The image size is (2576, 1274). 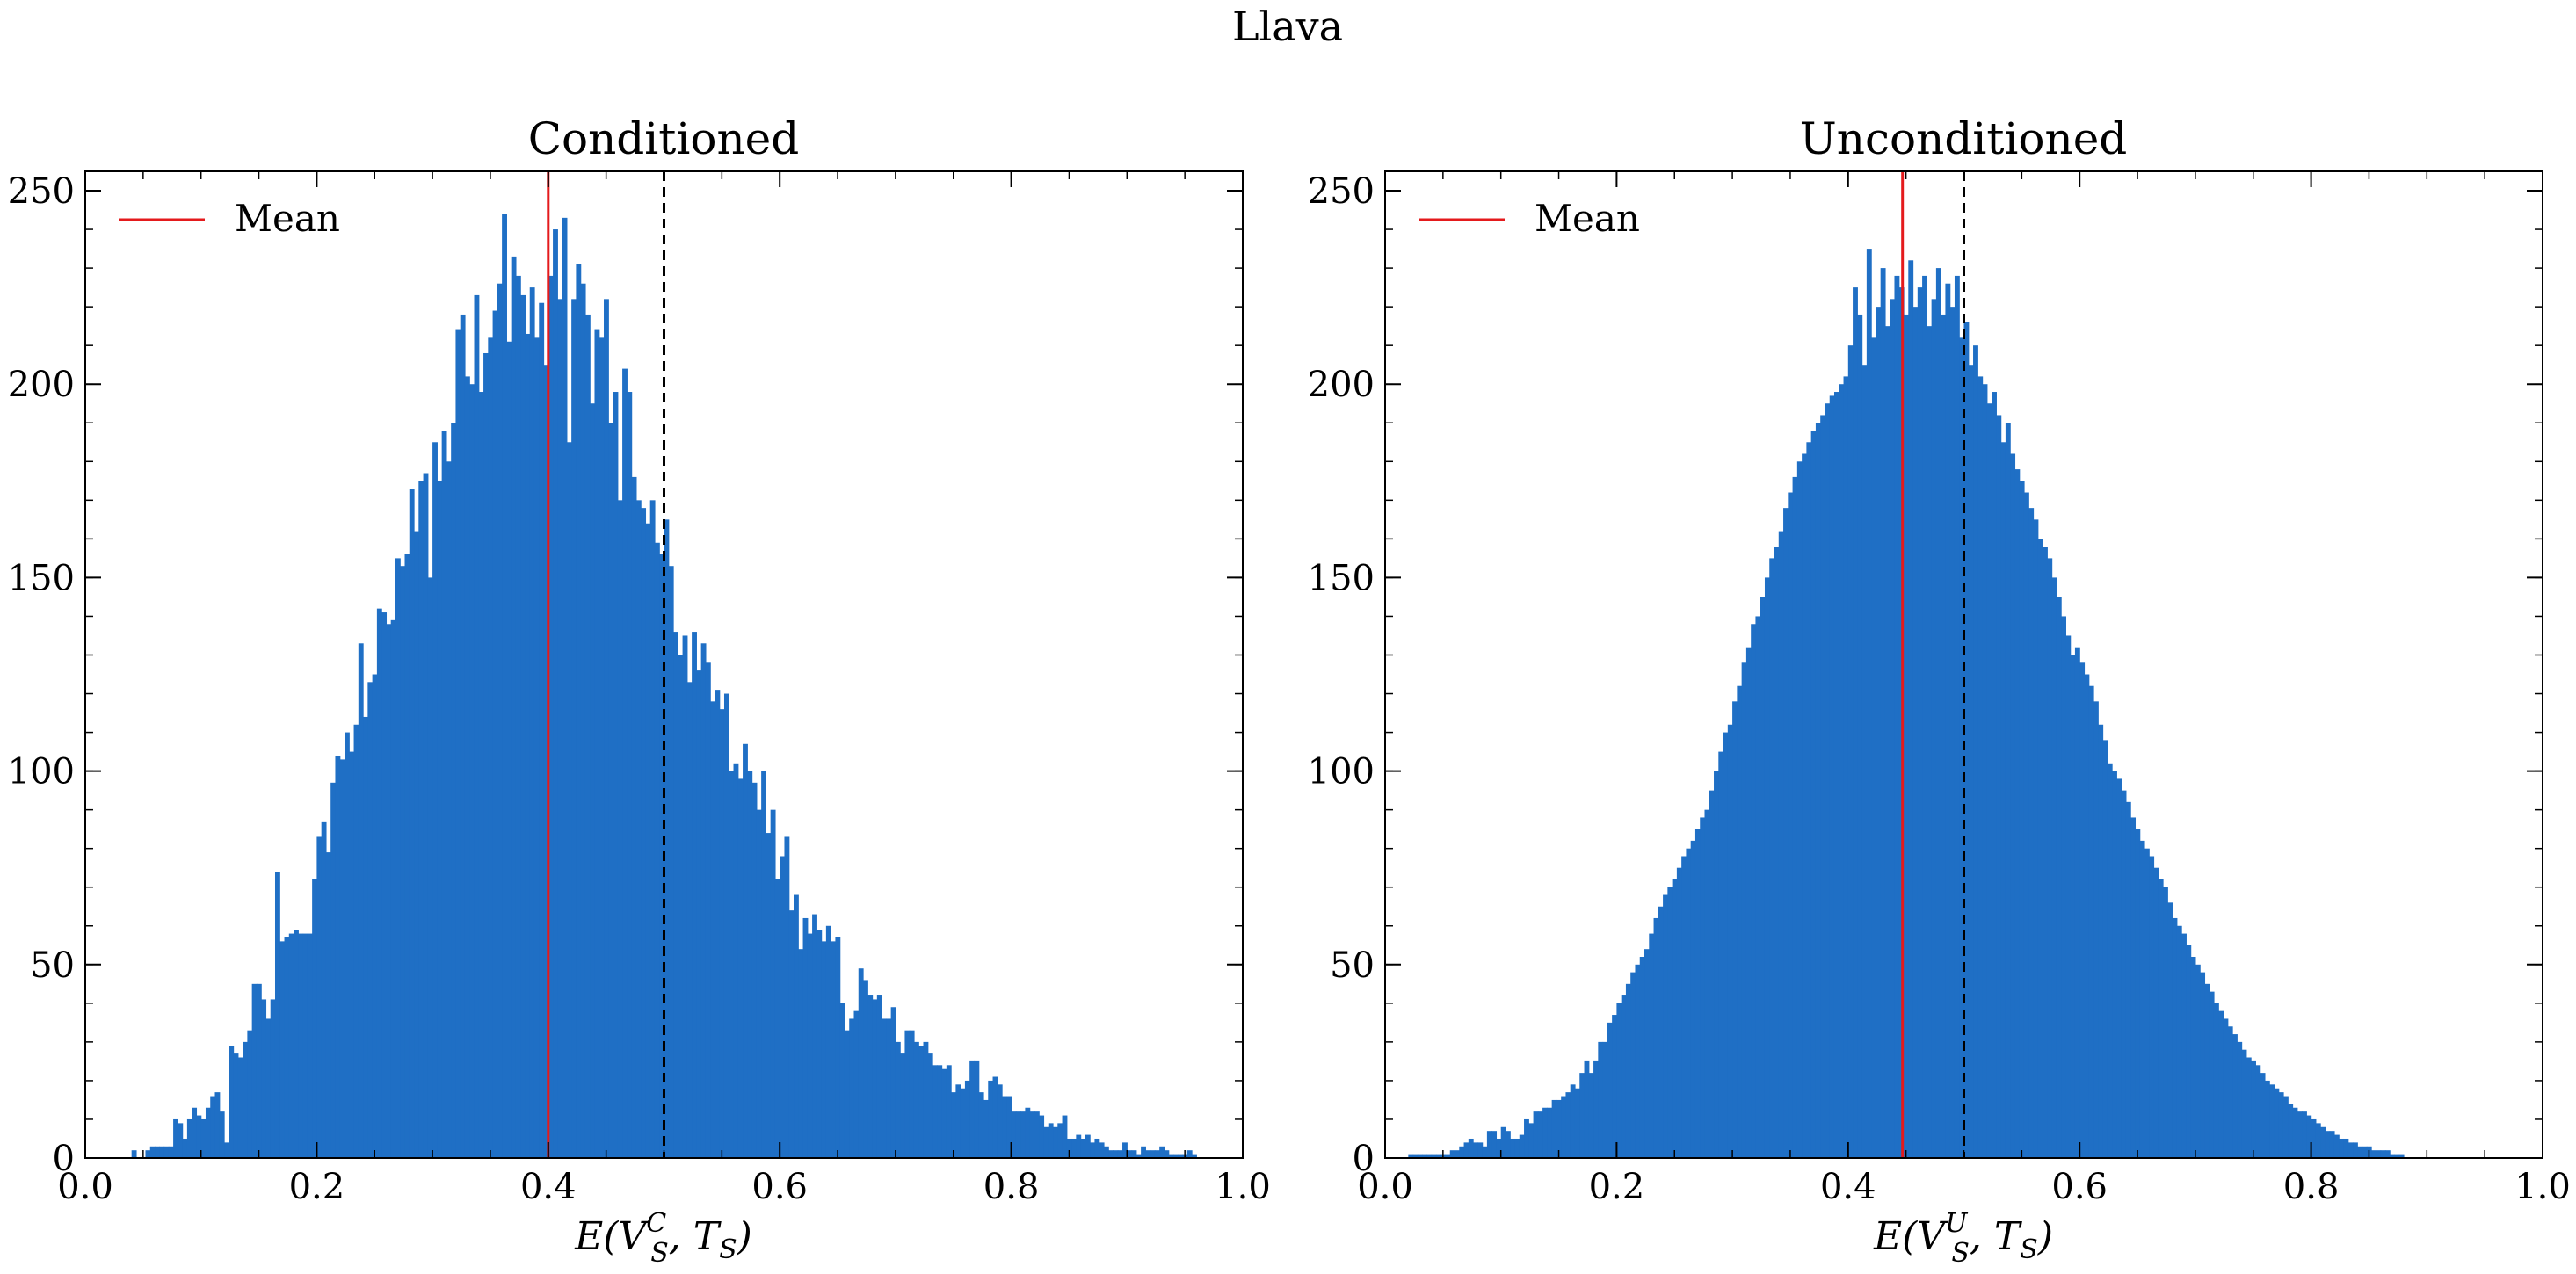 What do you see at coordinates (41, 191) in the screenshot?
I see `y-tick-label: 250` at bounding box center [41, 191].